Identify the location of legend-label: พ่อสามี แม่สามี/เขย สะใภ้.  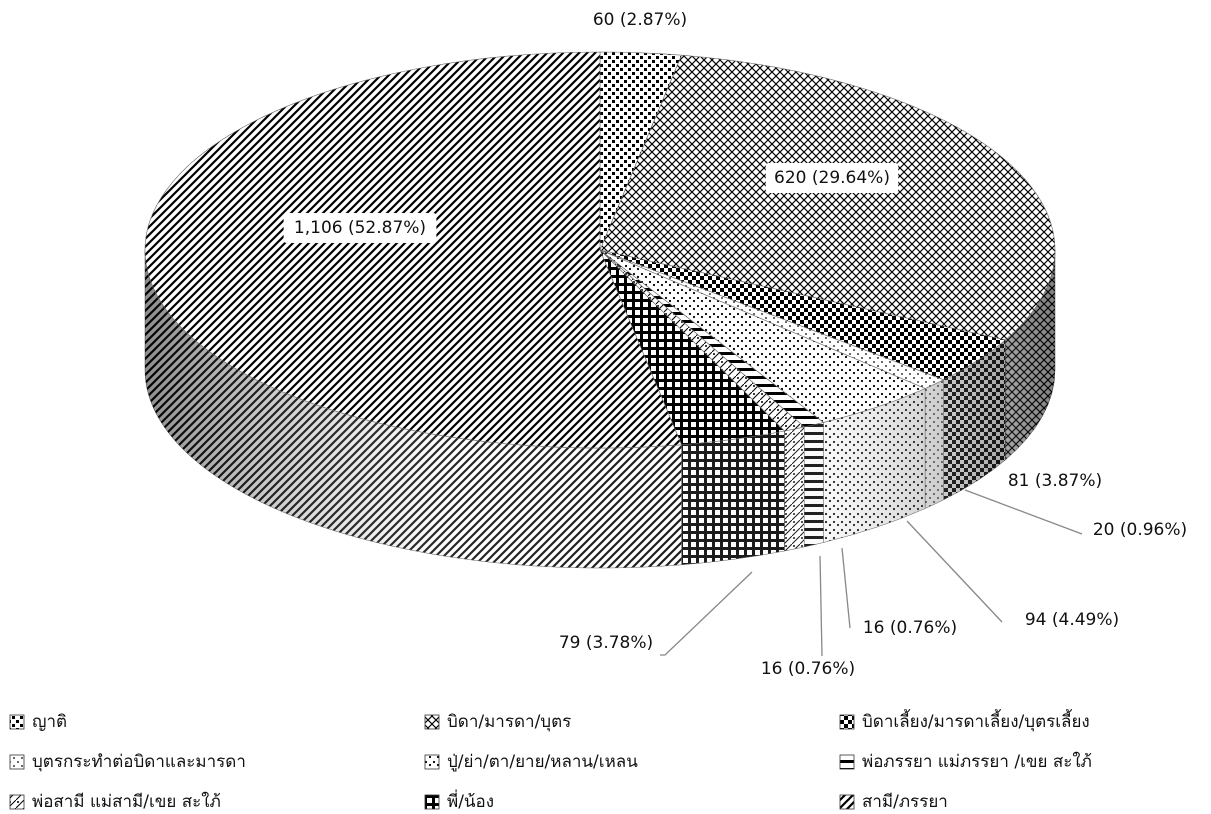
(126, 801).